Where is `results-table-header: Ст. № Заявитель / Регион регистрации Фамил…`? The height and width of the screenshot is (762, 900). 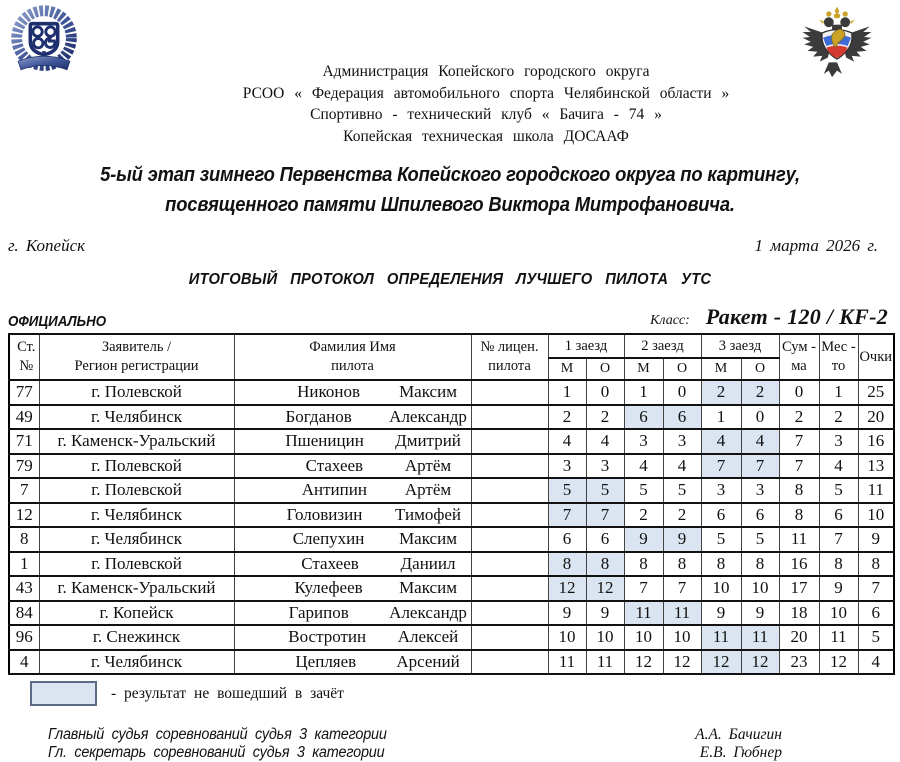
results-table-header: Ст. № Заявитель / Регион регистрации Фамил… is located at coordinates (451, 357).